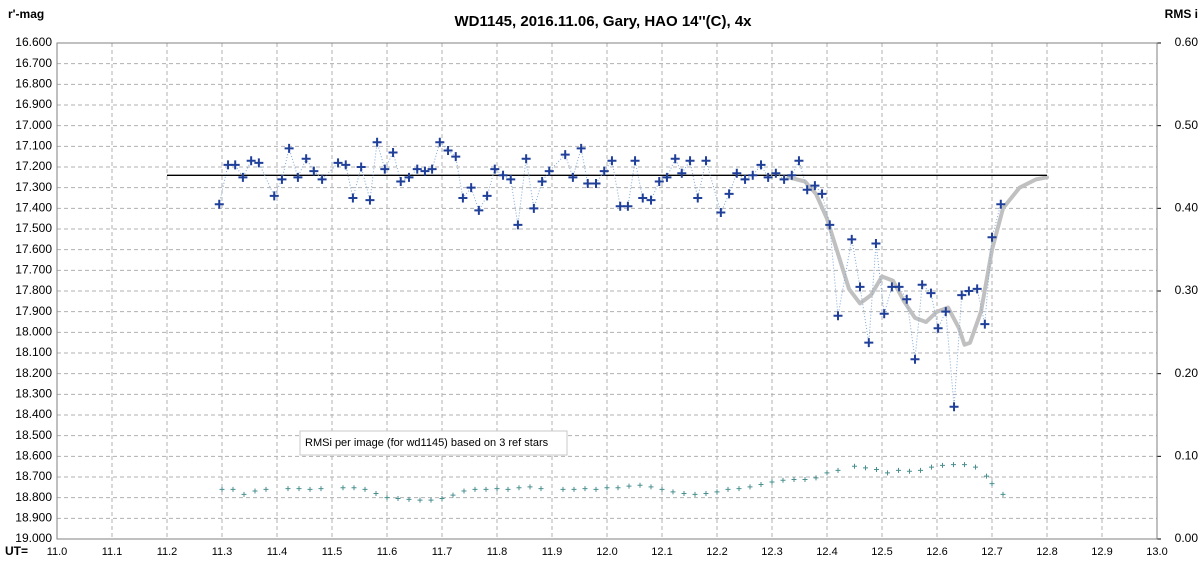 The width and height of the screenshot is (1203, 563). Describe the element at coordinates (33, 187) in the screenshot. I see `y-tick-label: 17.300` at that location.